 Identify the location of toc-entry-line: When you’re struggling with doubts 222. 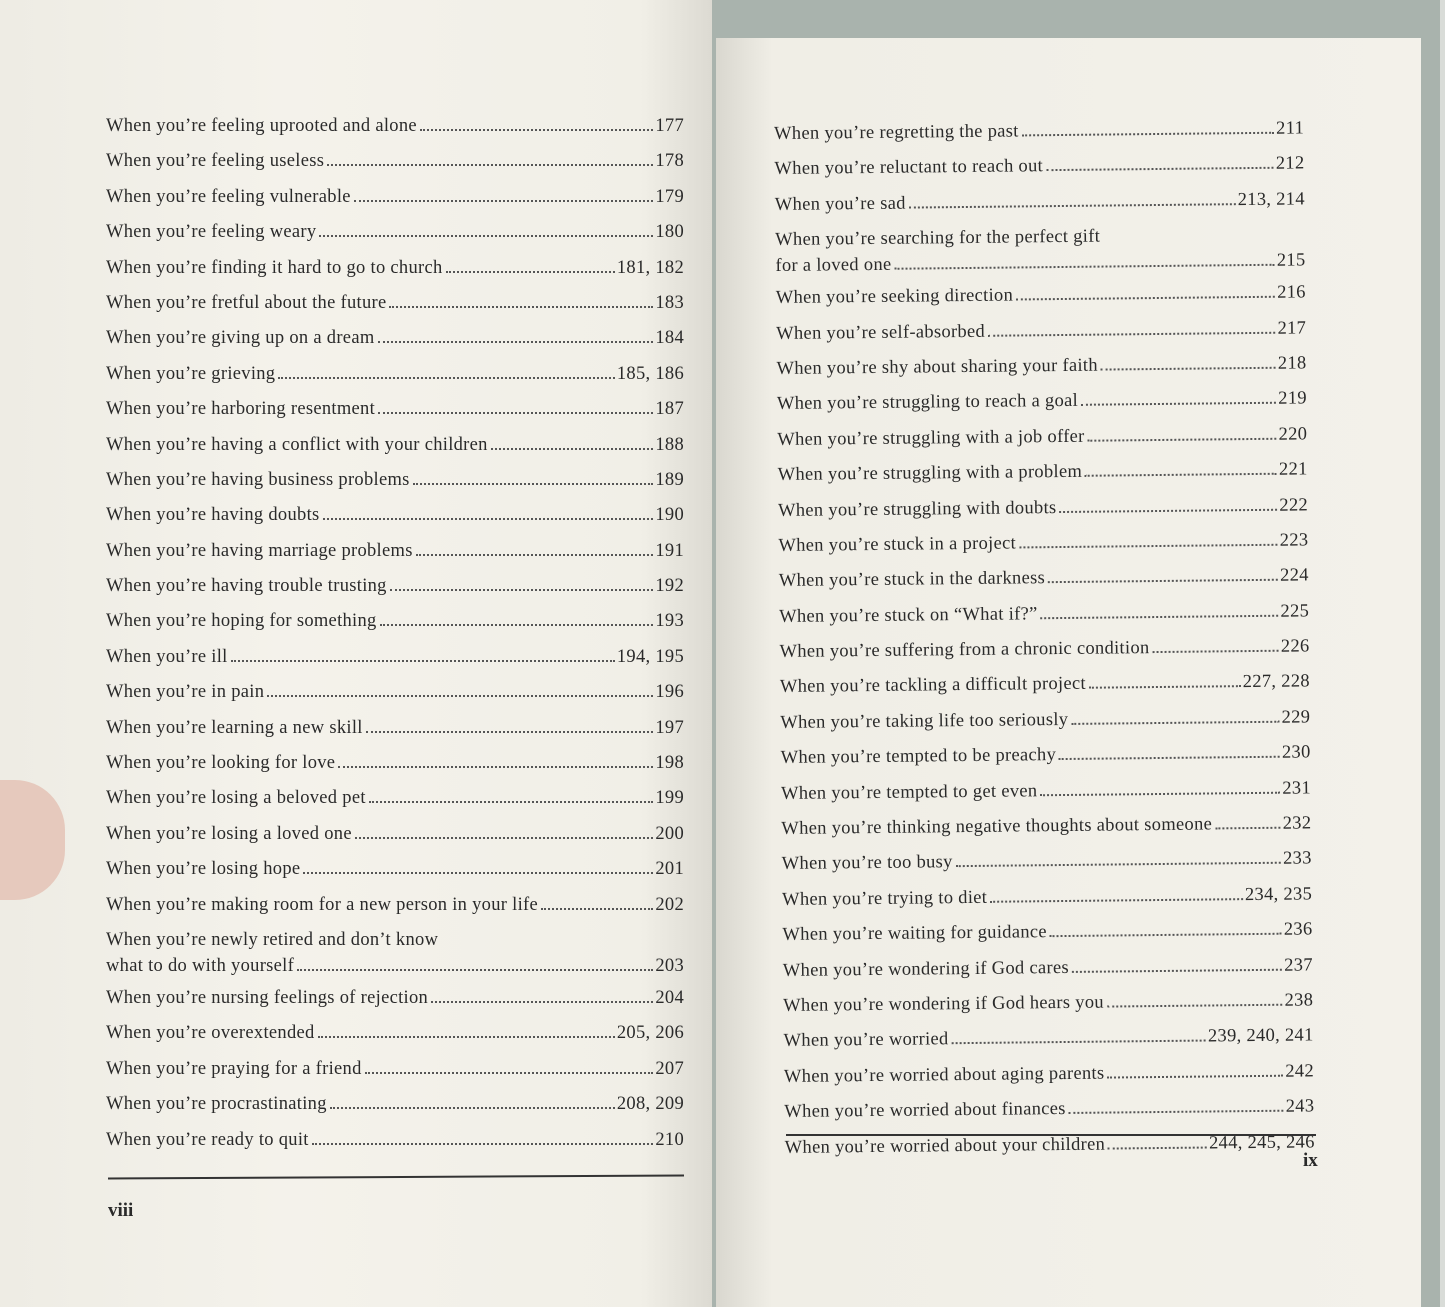
(1043, 511).